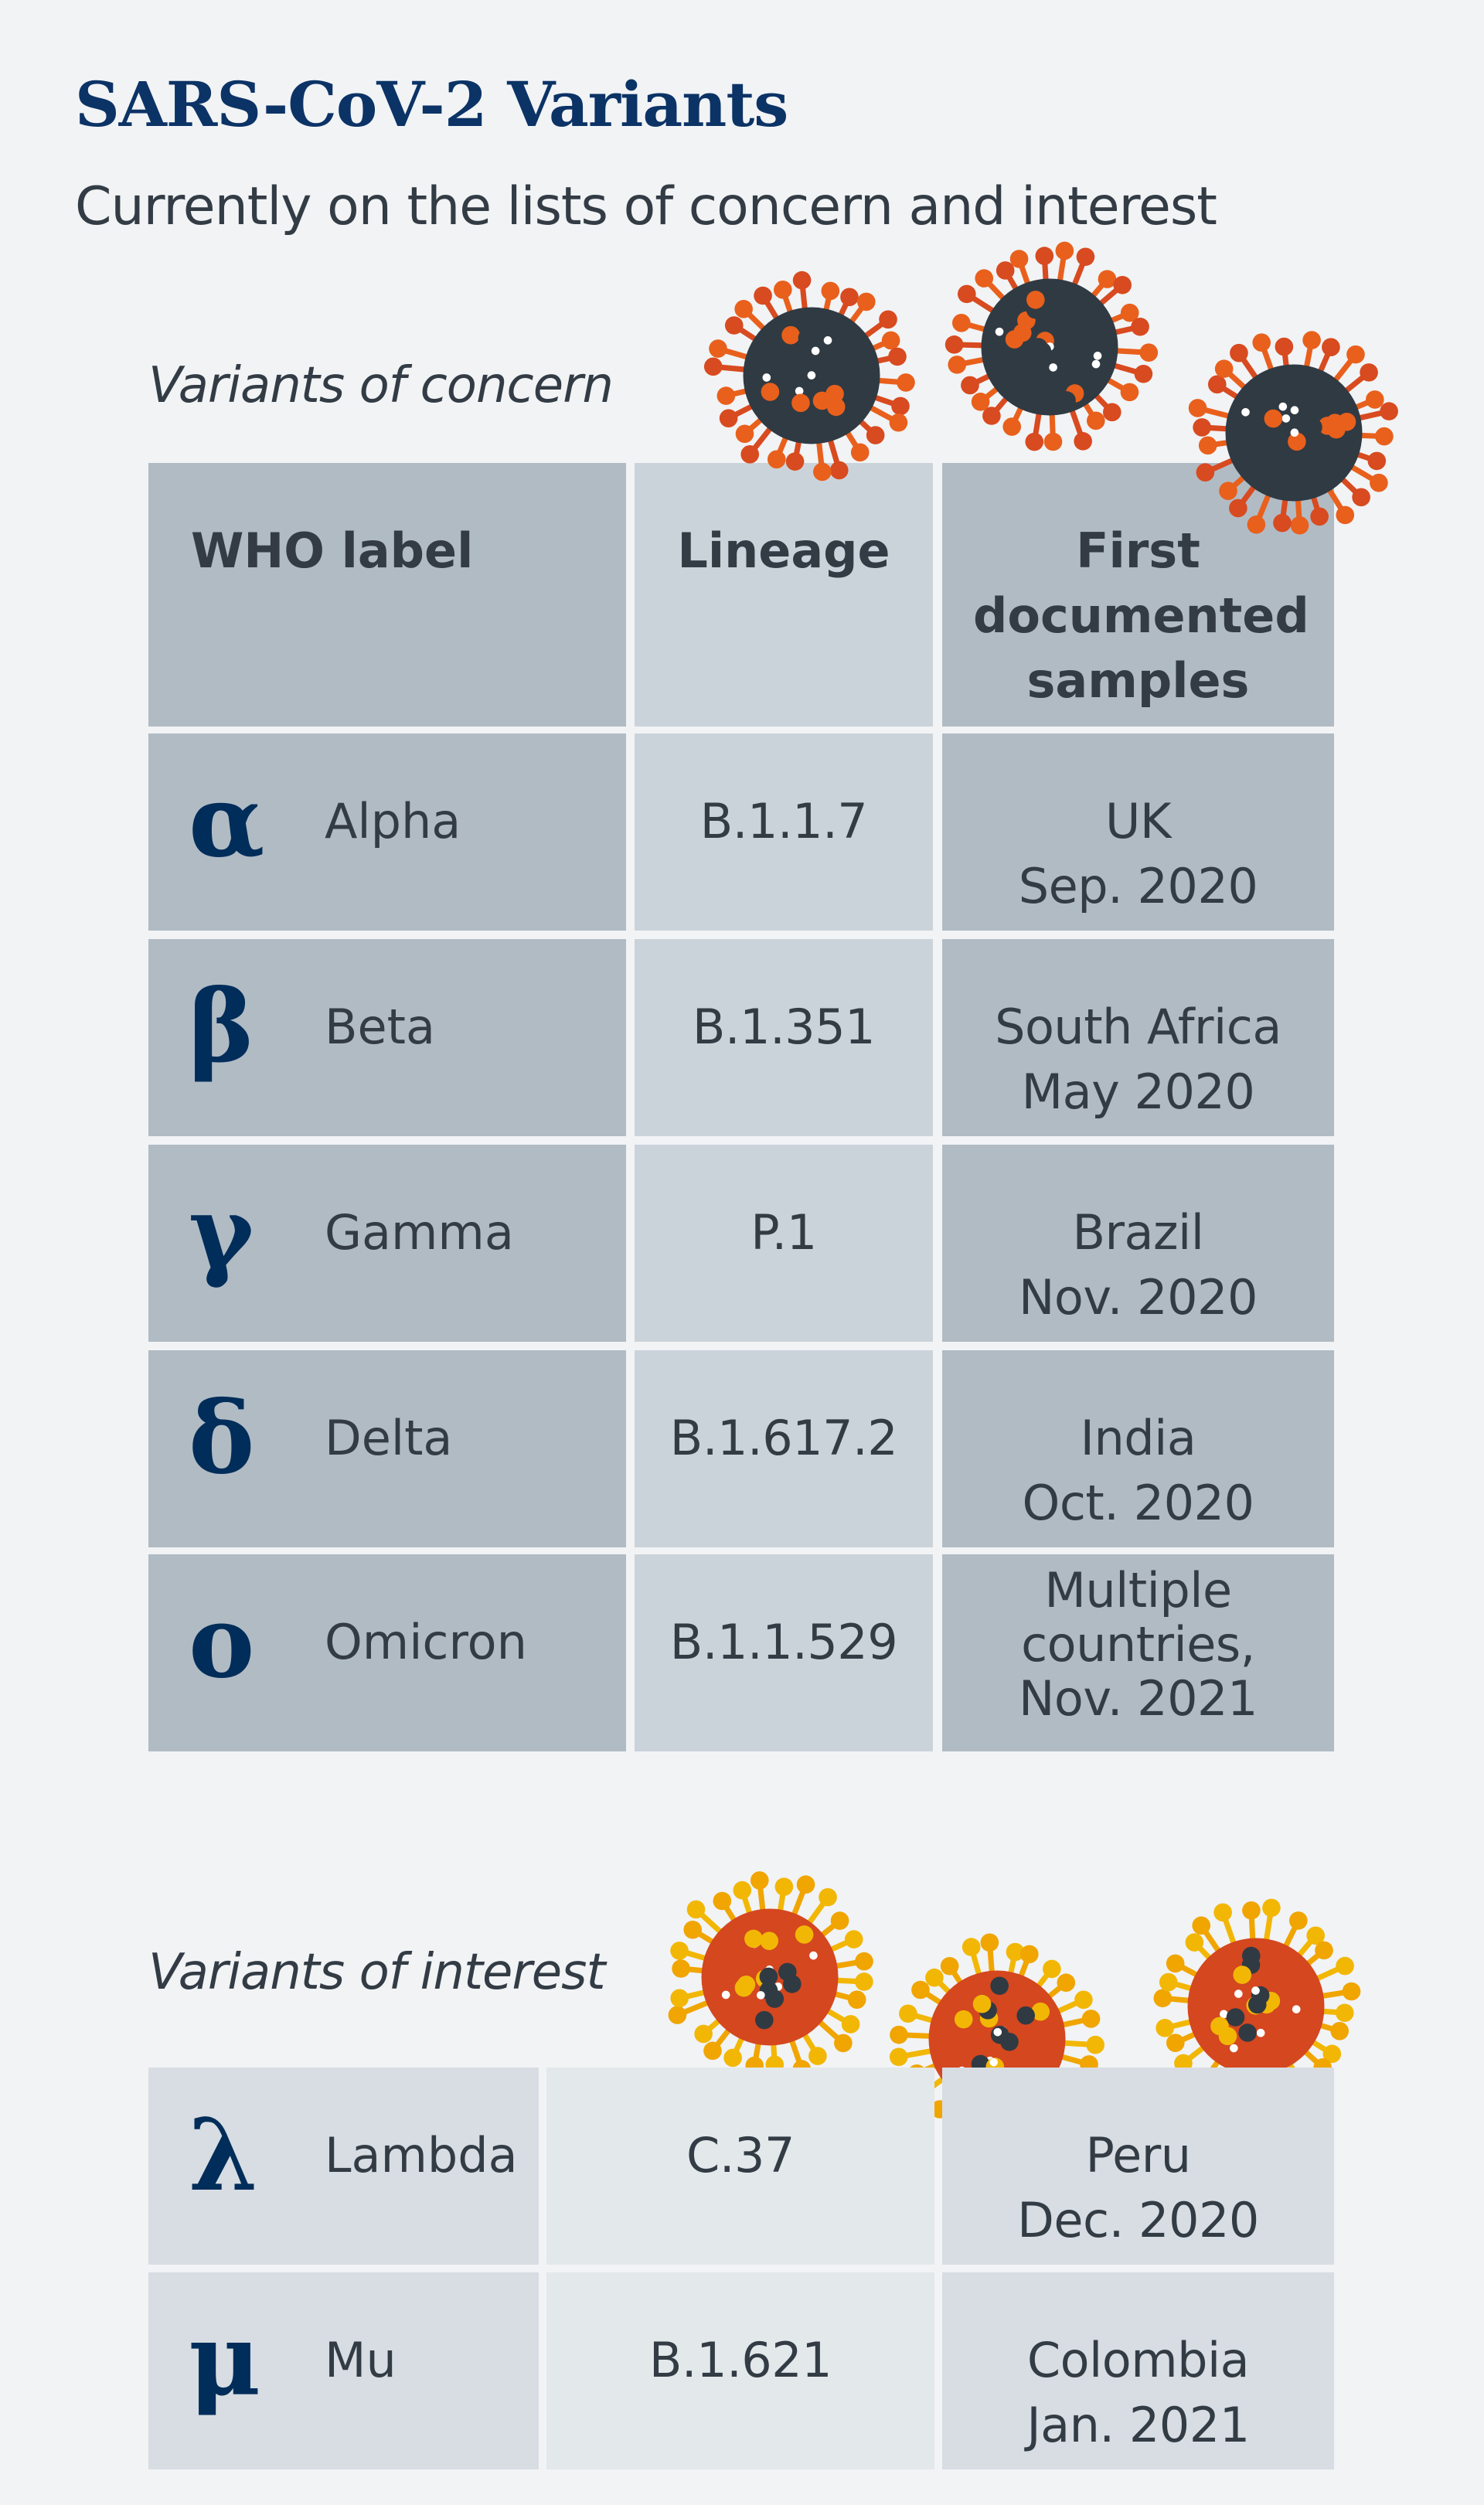 This screenshot has height=2505, width=1484. Describe the element at coordinates (1138, 2370) in the screenshot. I see `first-documented-cell: Colombia Jan. 2021` at that location.